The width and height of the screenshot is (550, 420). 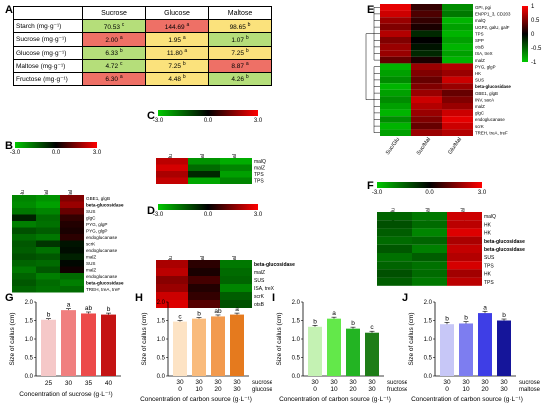 I want to click on table-cell: 11.80 a, so click(x=177, y=52).